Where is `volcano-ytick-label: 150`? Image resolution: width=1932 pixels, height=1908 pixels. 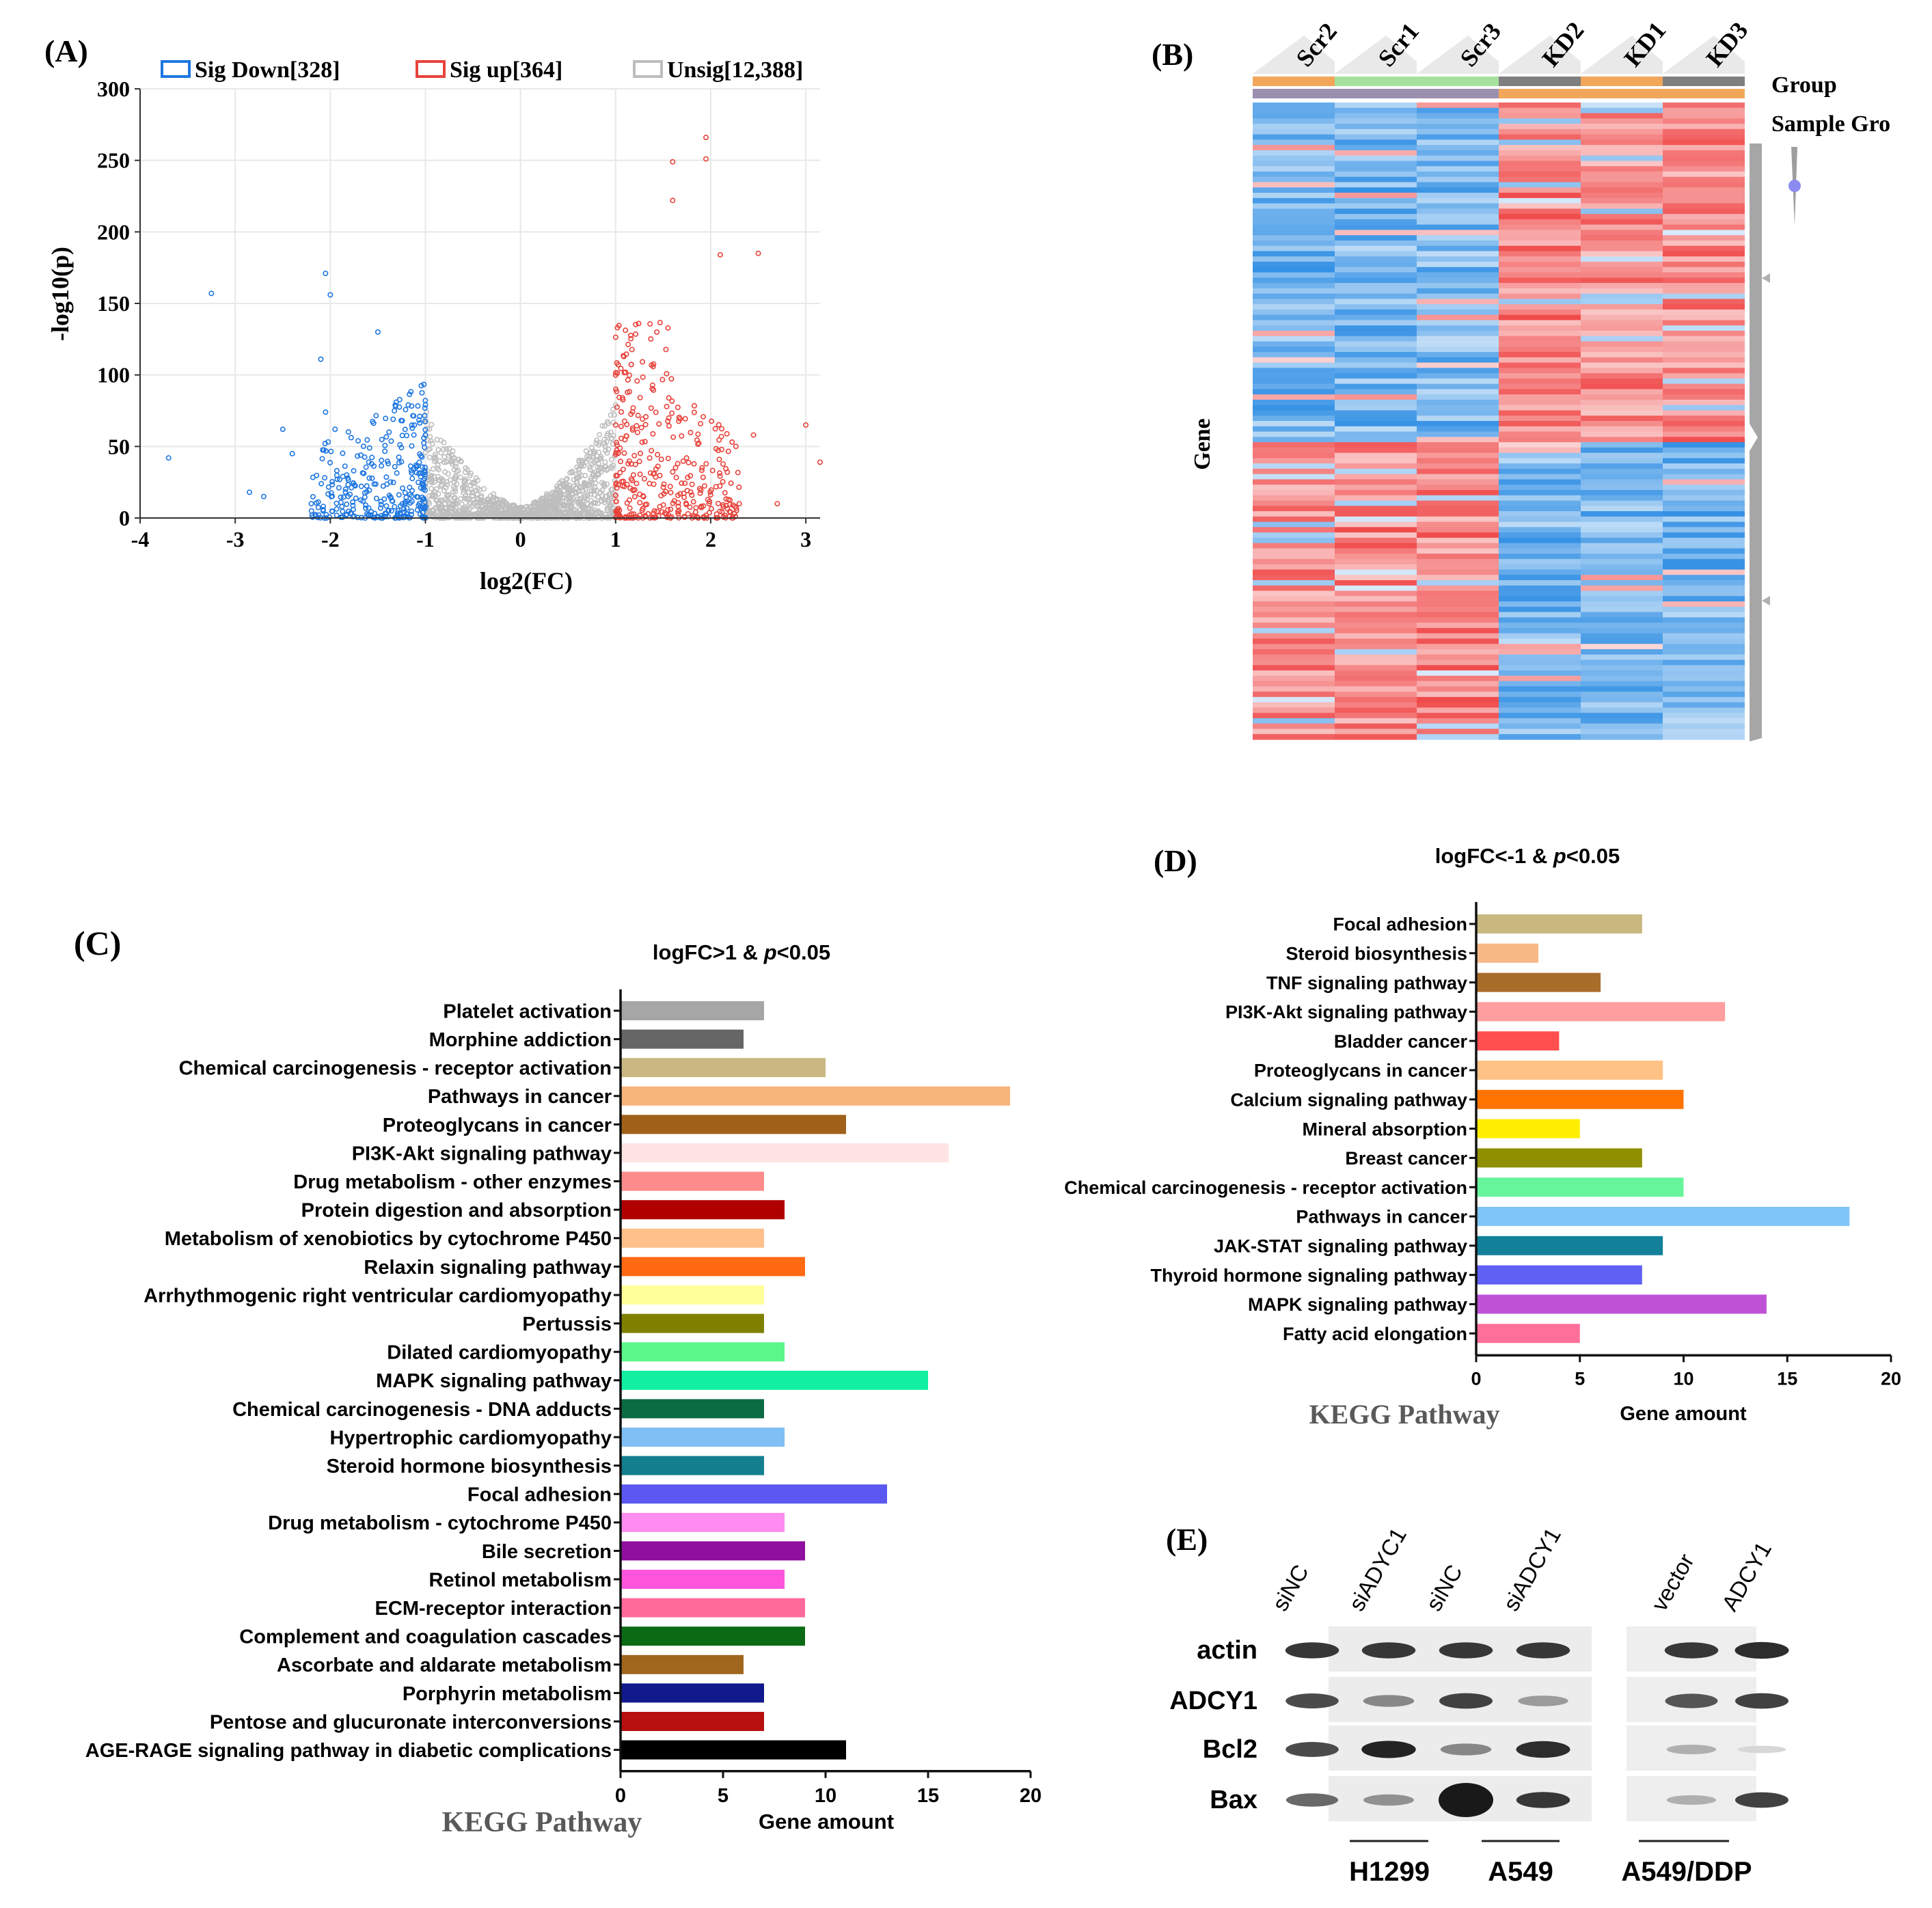
volcano-ytick-label: 150 is located at coordinates (113, 303).